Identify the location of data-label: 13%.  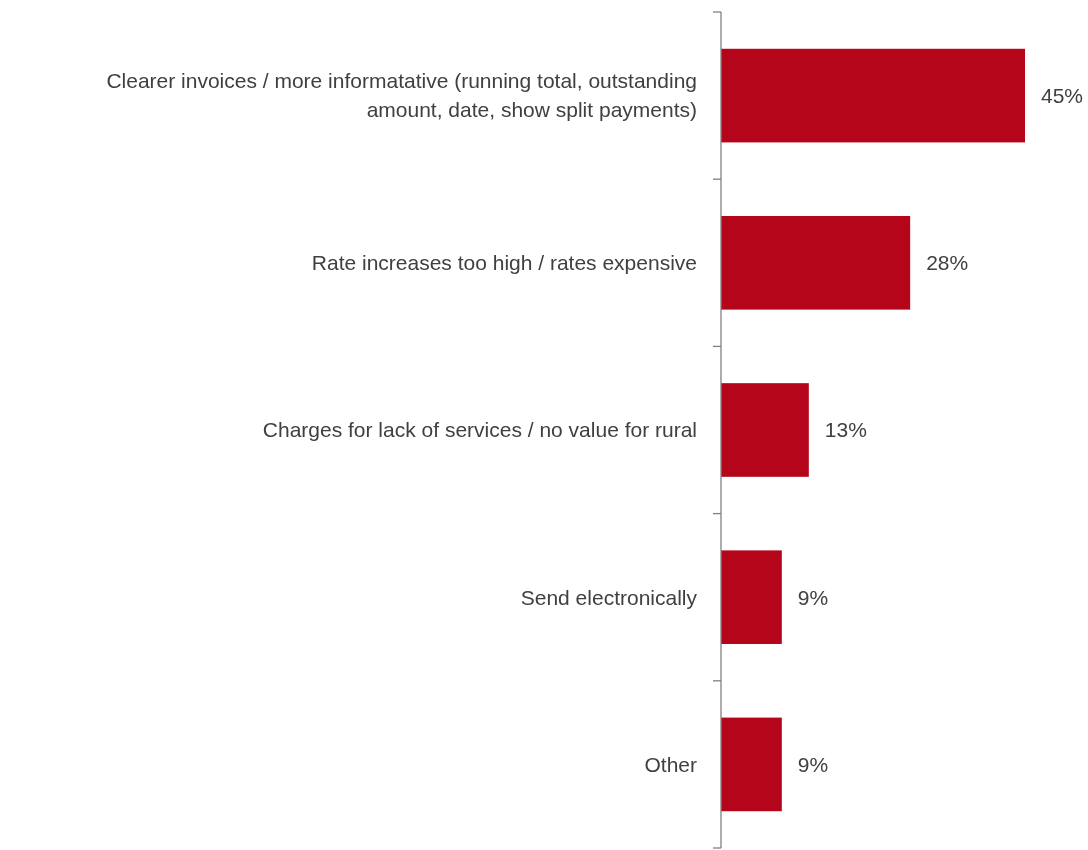
(845, 430).